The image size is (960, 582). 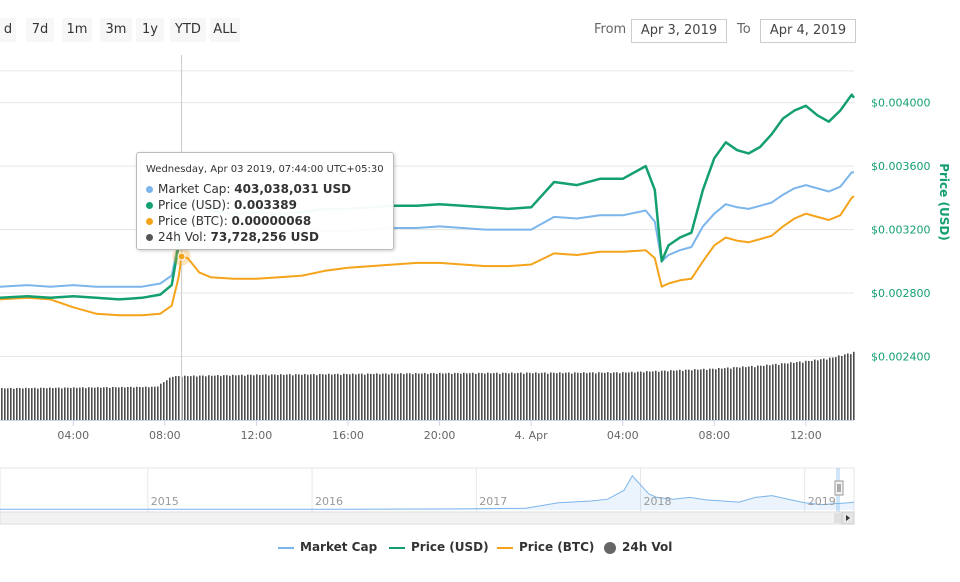 I want to click on range-button: 7d, so click(x=40, y=30).